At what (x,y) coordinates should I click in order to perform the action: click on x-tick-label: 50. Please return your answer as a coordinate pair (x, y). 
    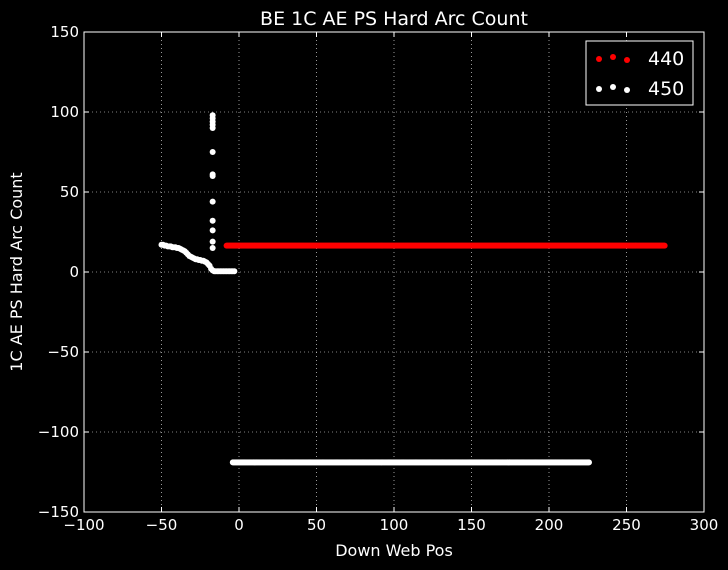
    Looking at the image, I should click on (316, 525).